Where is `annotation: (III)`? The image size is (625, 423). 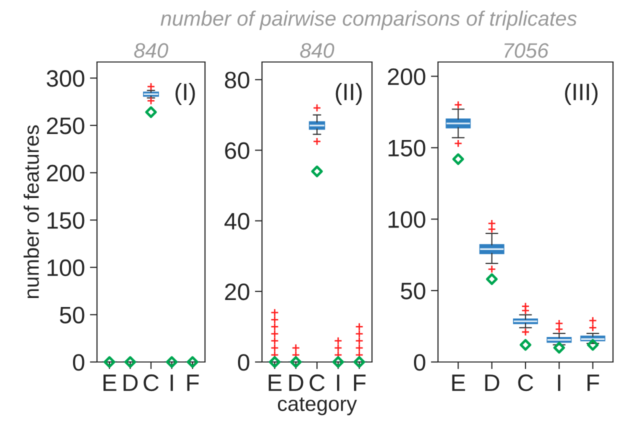 annotation: (III) is located at coordinates (581, 94).